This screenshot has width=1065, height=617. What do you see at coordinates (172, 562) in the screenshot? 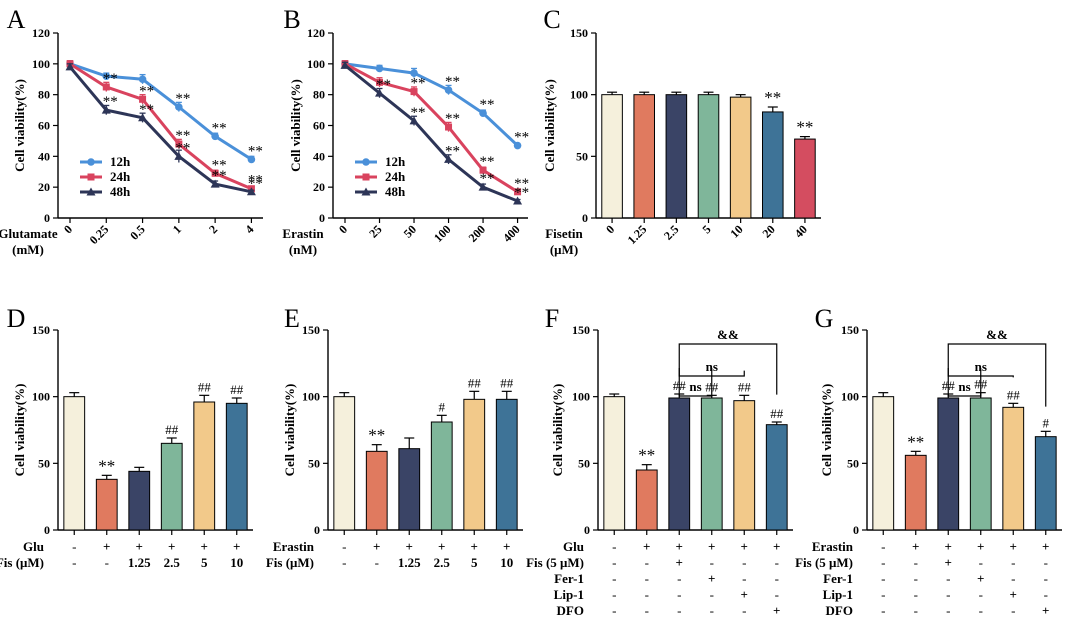
I see `treatment-value: 2.5` at bounding box center [172, 562].